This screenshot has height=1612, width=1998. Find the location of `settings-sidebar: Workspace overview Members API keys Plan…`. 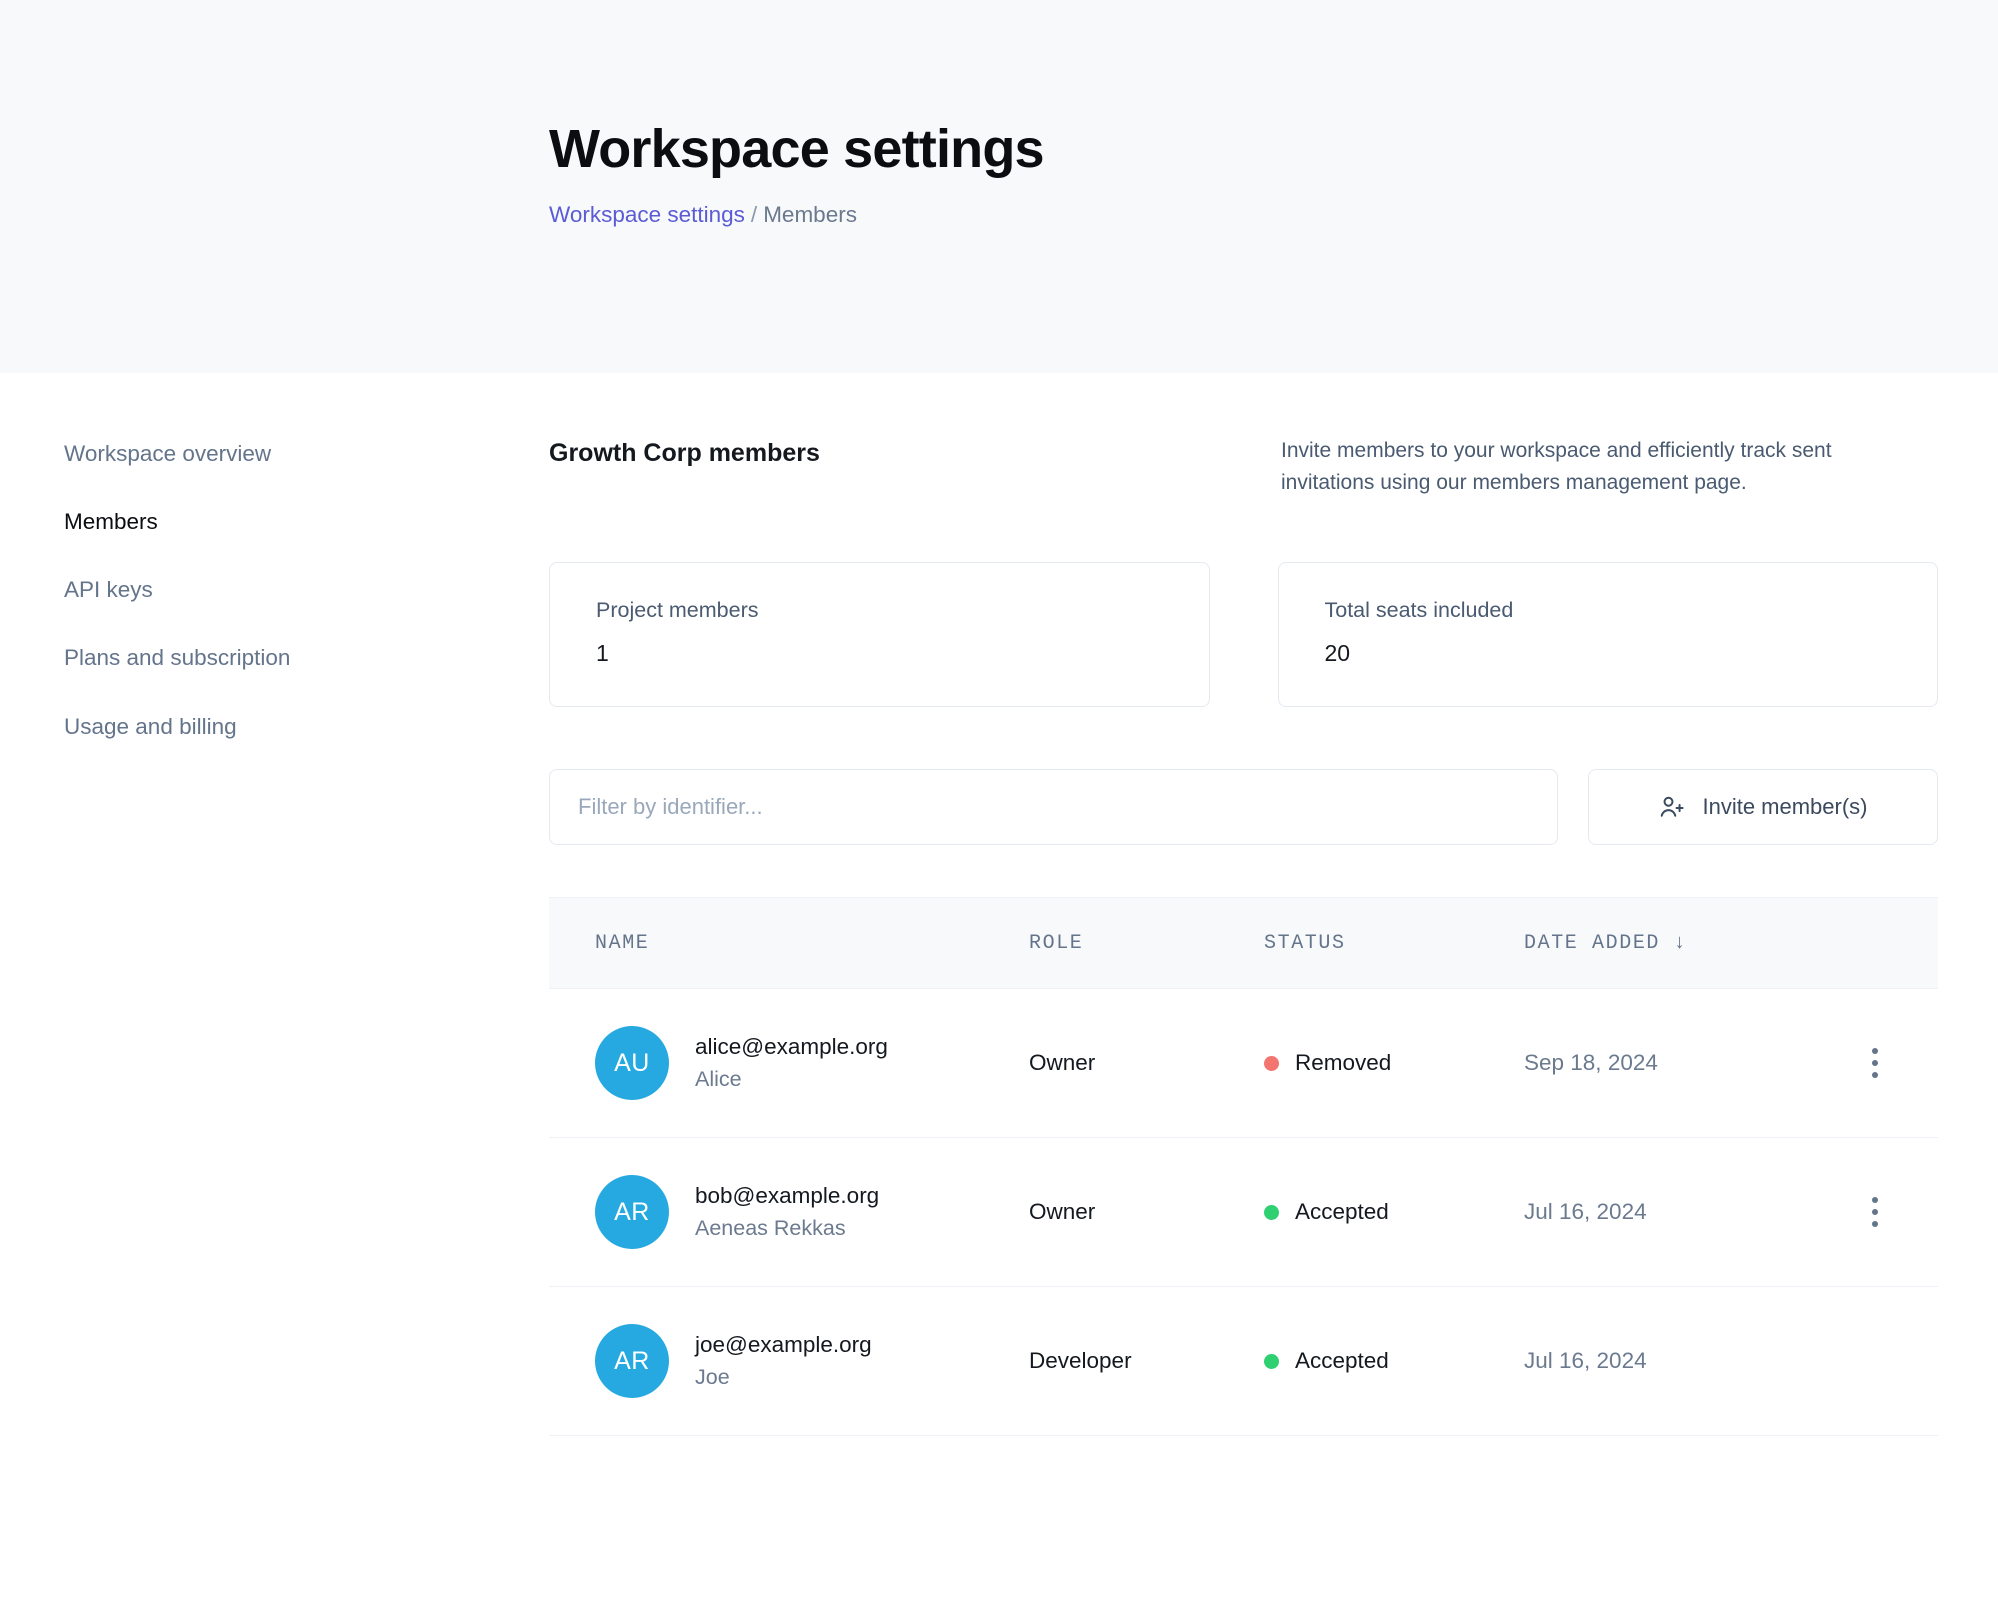

settings-sidebar: Workspace overview Members API keys Plan… is located at coordinates (274, 590).